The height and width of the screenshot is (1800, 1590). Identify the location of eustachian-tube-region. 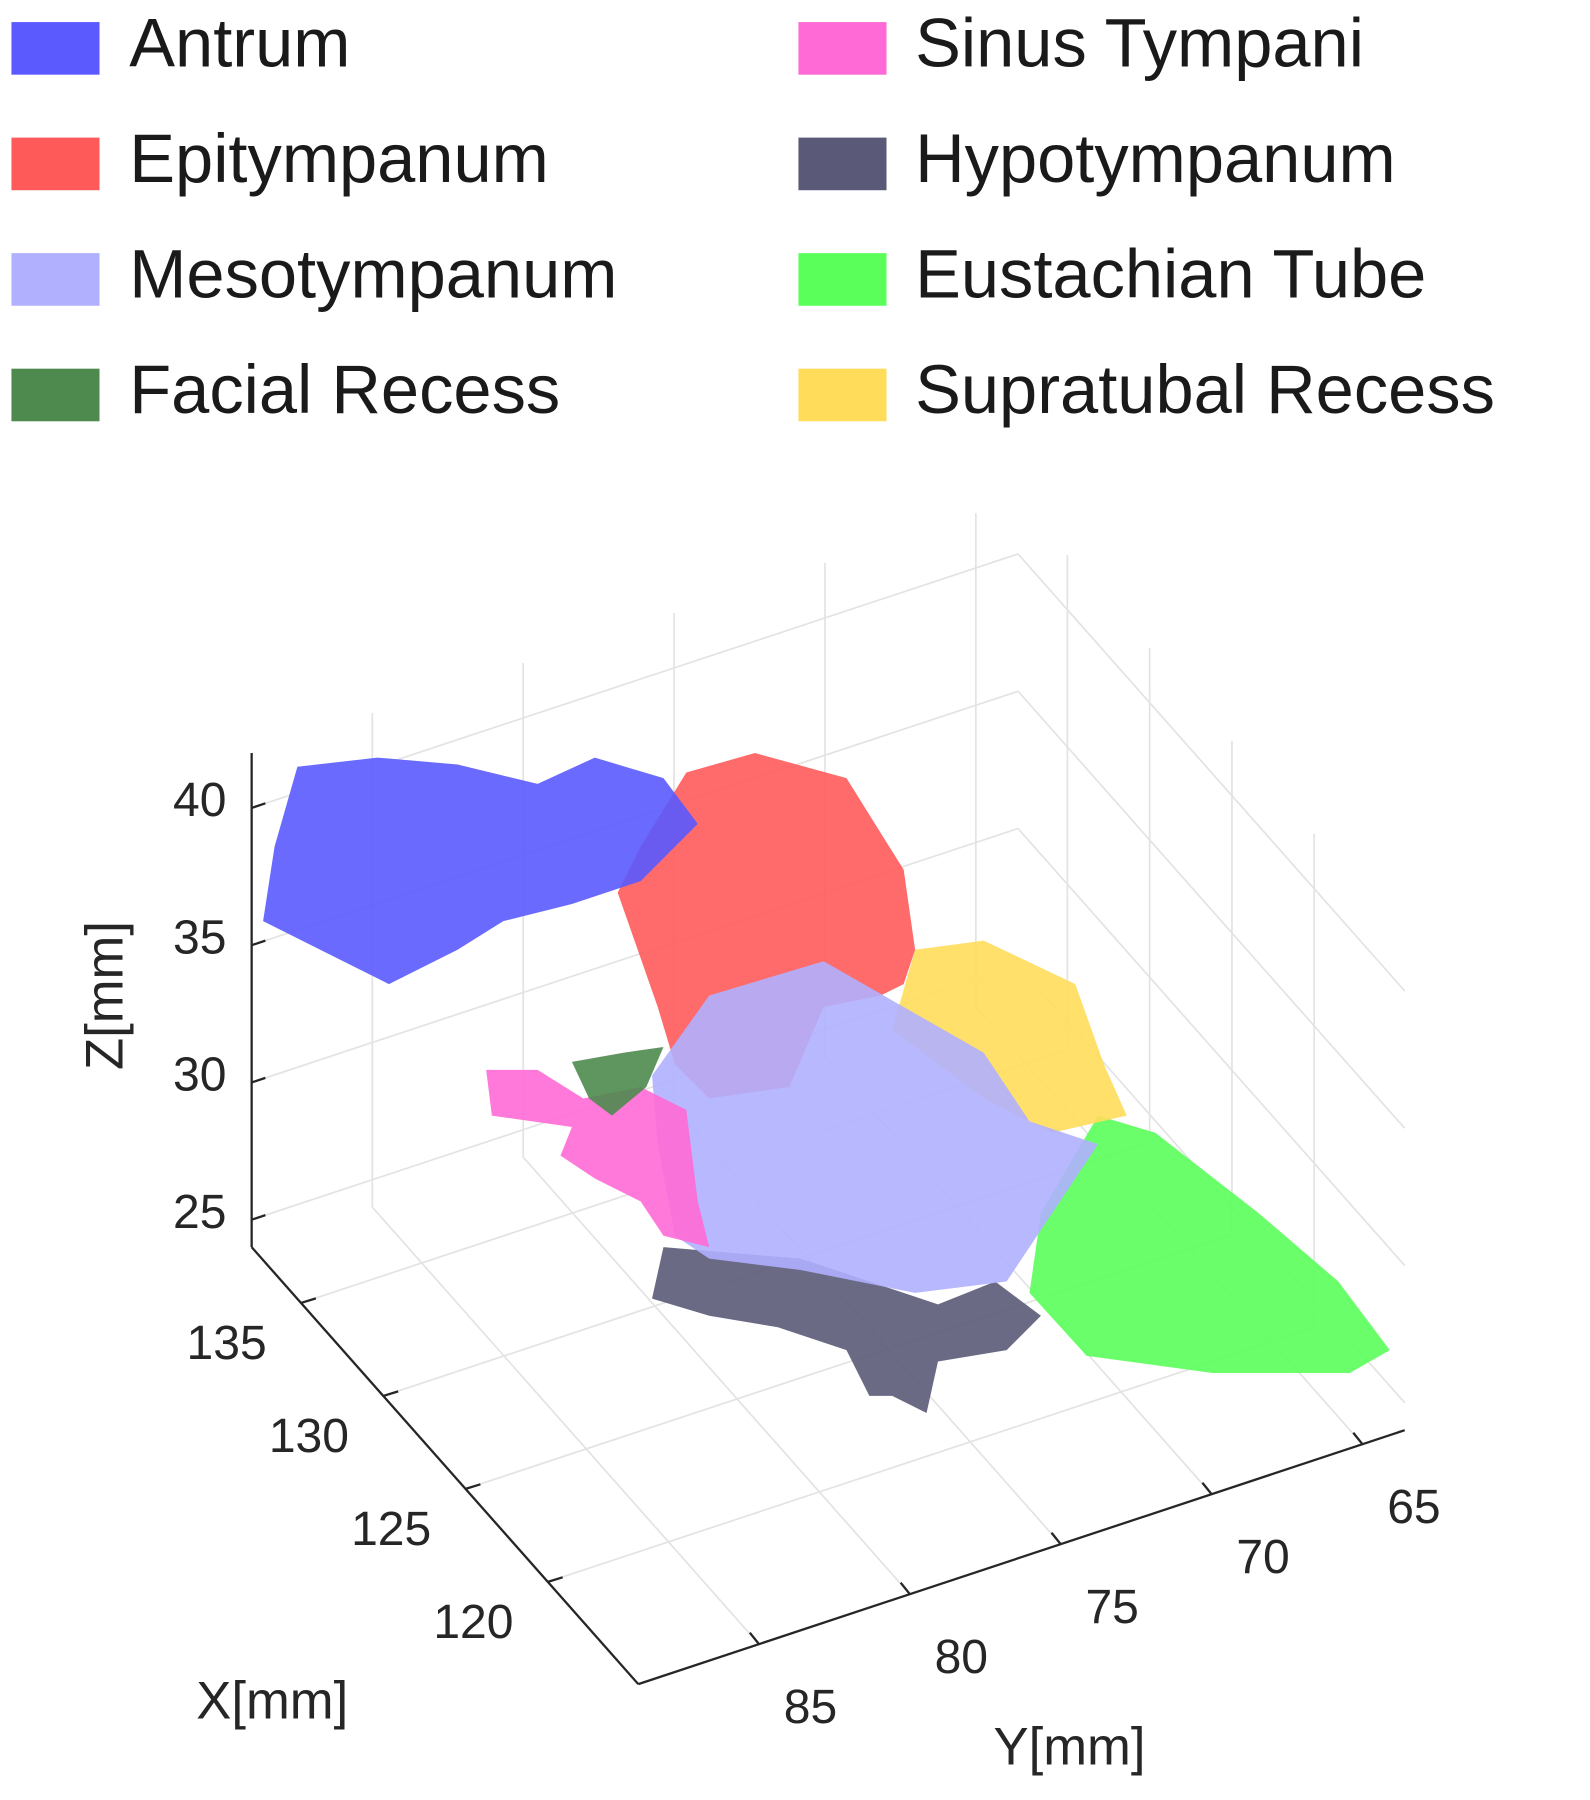
(1209, 1244).